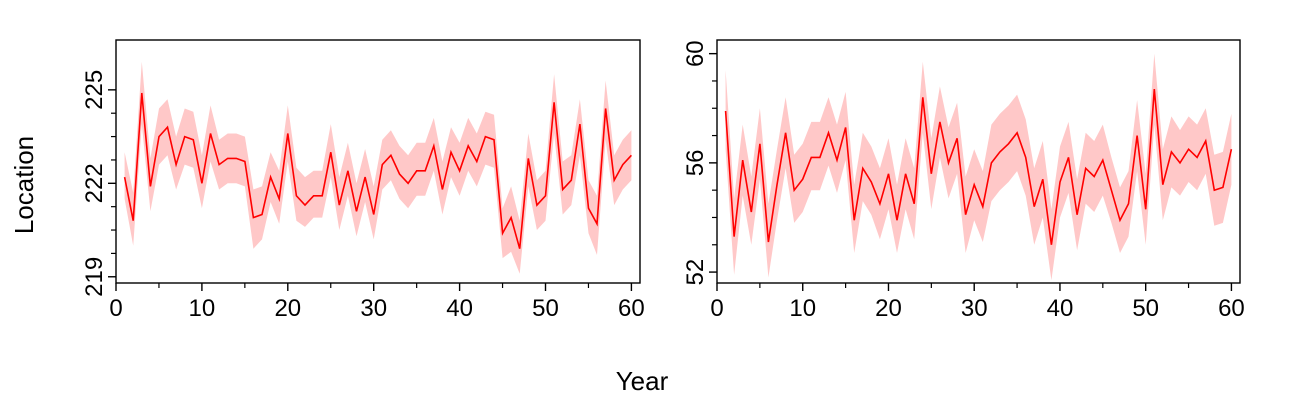 The image size is (1300, 400). I want to click on x-axis-title: Year, so click(642, 381).